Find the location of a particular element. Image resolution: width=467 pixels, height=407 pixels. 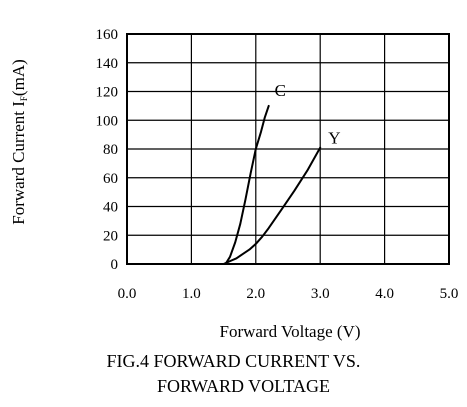

x-tick-label: 4.0 is located at coordinates (384, 294).